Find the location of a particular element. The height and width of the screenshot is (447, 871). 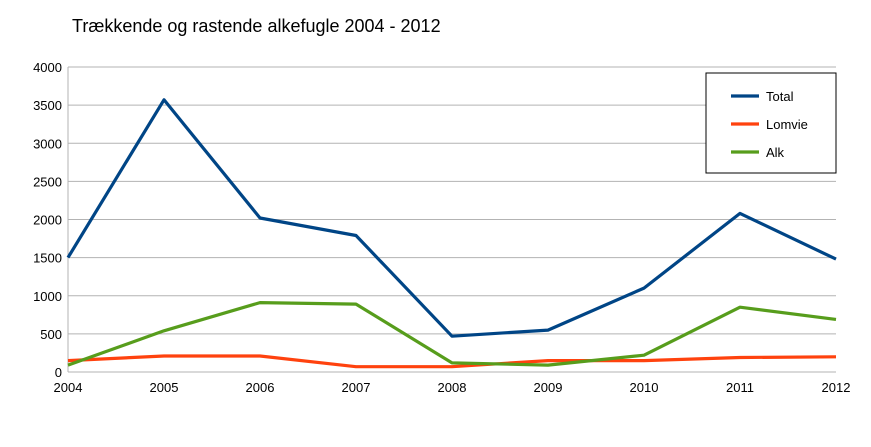

x-tick-label: 2006 is located at coordinates (260, 387).